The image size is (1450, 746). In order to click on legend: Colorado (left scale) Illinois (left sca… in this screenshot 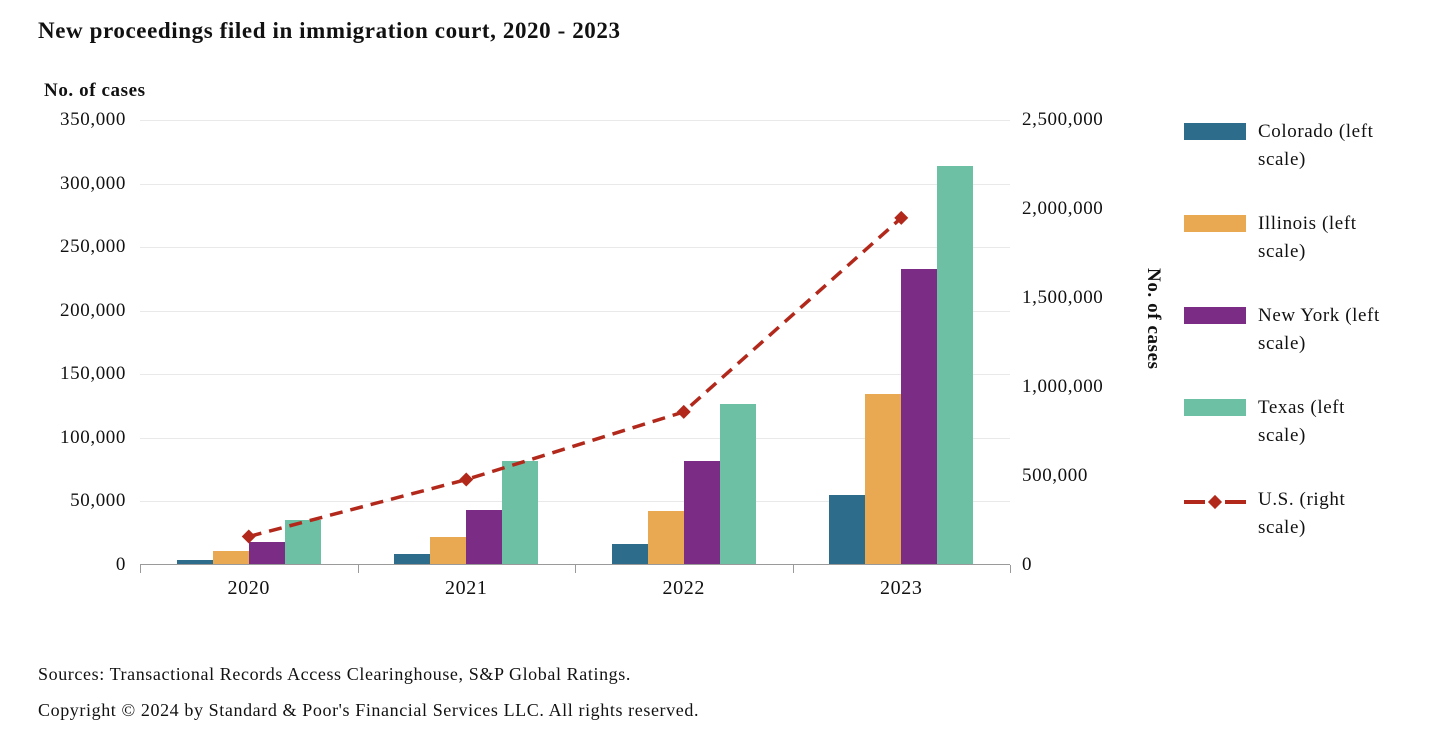, I will do `click(1309, 330)`.